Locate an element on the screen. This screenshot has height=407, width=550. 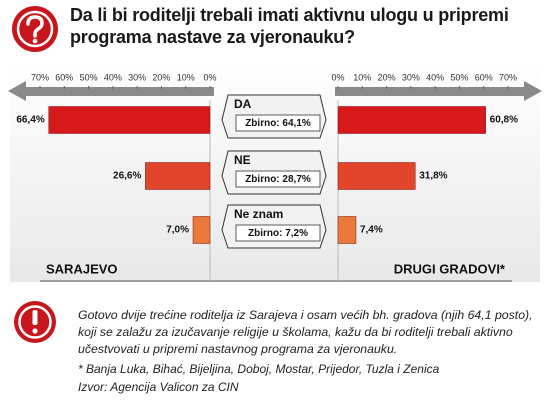
legend-label: DRUGI GRADOVI* is located at coordinates (450, 268).